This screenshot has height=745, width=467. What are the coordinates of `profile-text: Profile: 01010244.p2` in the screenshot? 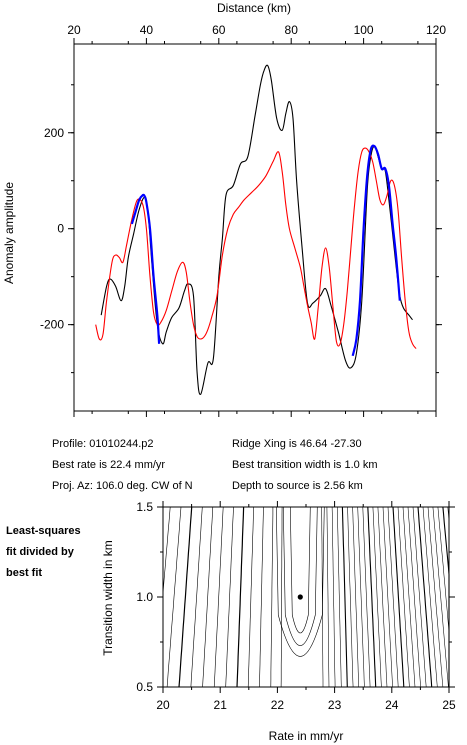 It's located at (103, 444).